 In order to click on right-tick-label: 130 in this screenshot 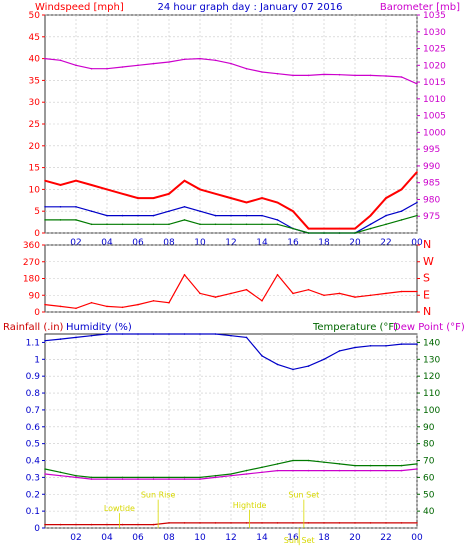, I will do `click(431, 360)`.